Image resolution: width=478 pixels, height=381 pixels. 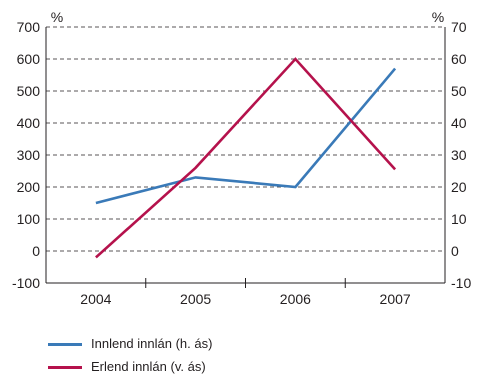 I want to click on right-tick-label: 0, so click(x=455, y=251).